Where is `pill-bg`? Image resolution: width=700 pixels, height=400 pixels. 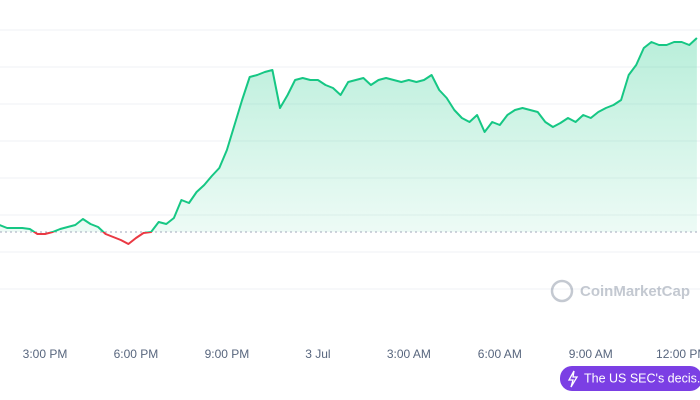
pill-bg is located at coordinates (630, 378).